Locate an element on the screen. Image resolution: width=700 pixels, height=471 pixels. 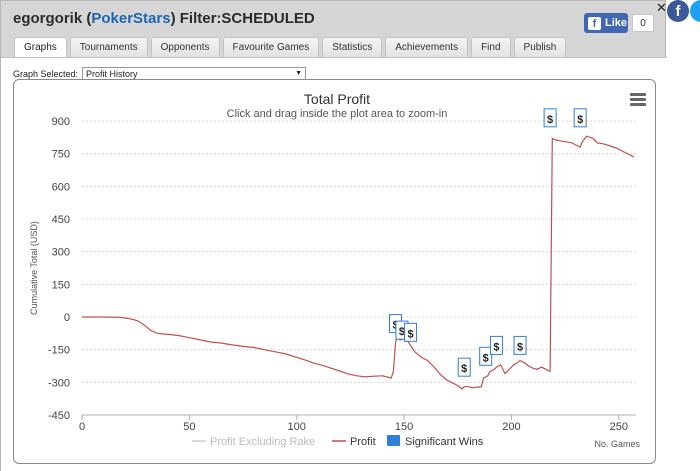
page-title: egorgorik (PokerStars) Filter:SCHEDULED is located at coordinates (164, 18).